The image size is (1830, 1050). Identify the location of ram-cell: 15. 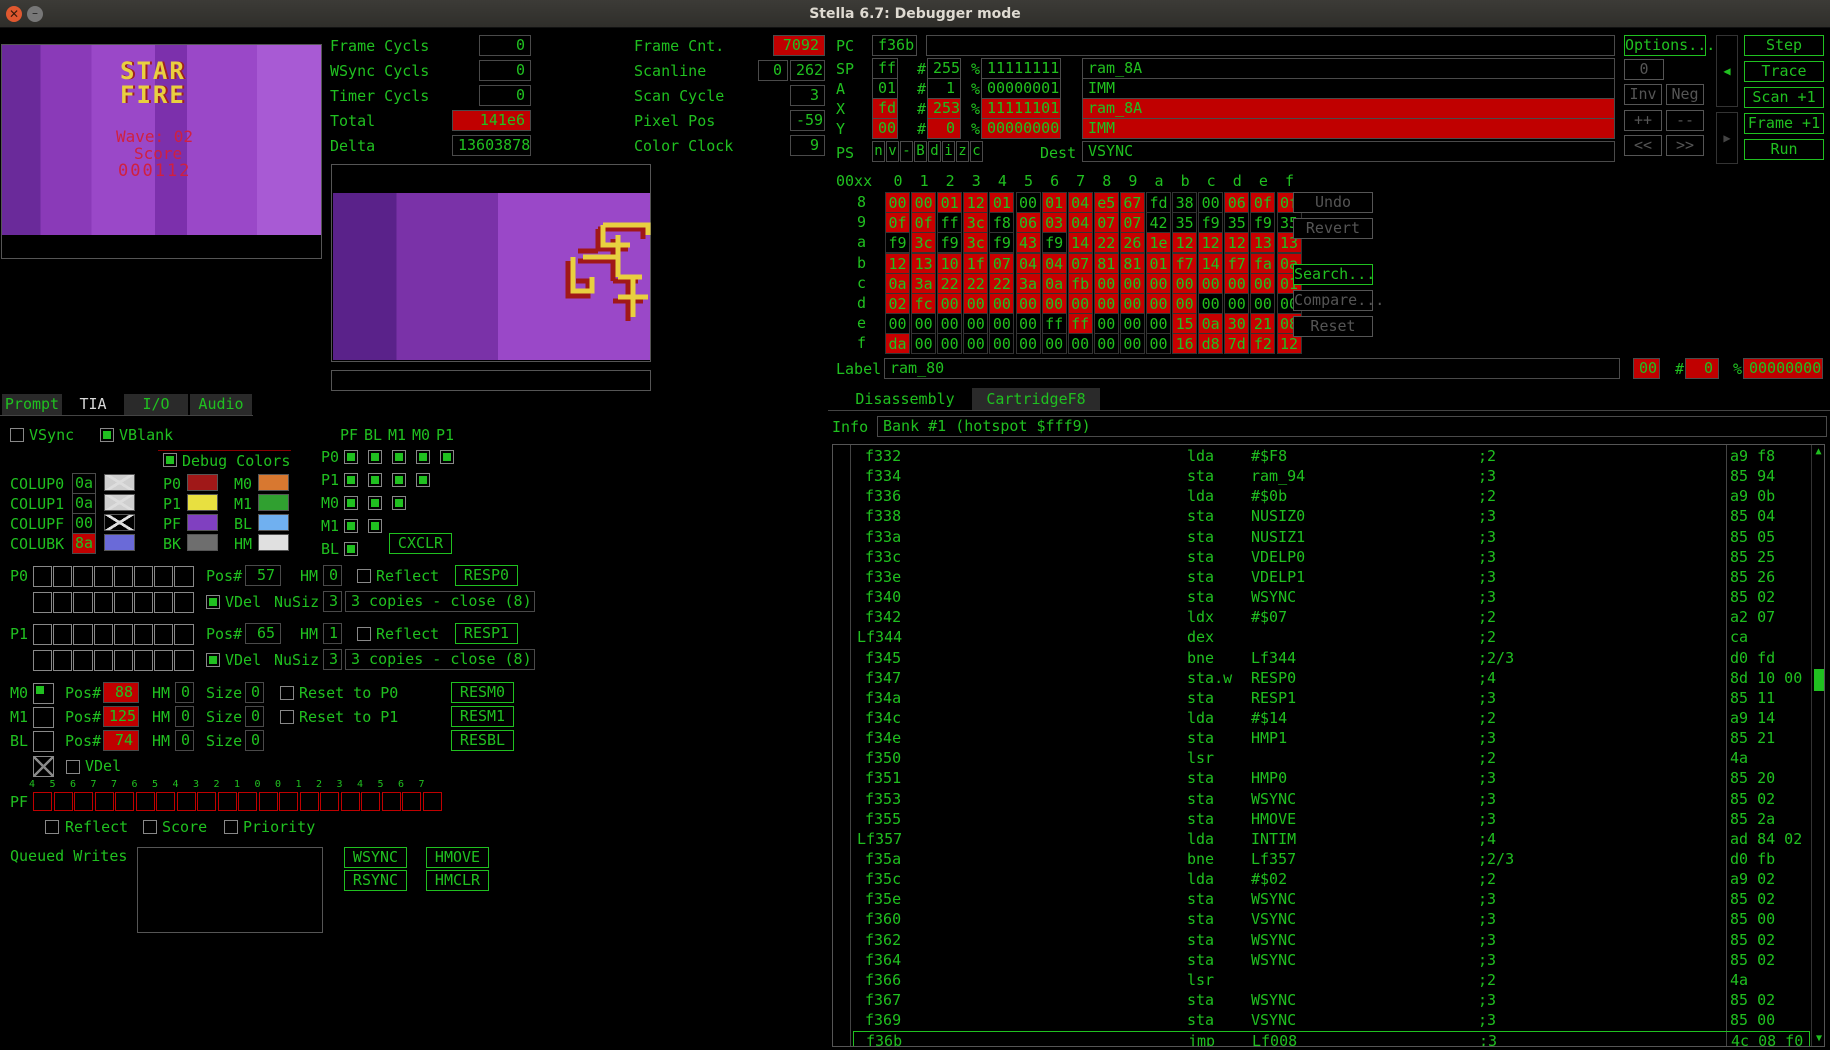
(1185, 324).